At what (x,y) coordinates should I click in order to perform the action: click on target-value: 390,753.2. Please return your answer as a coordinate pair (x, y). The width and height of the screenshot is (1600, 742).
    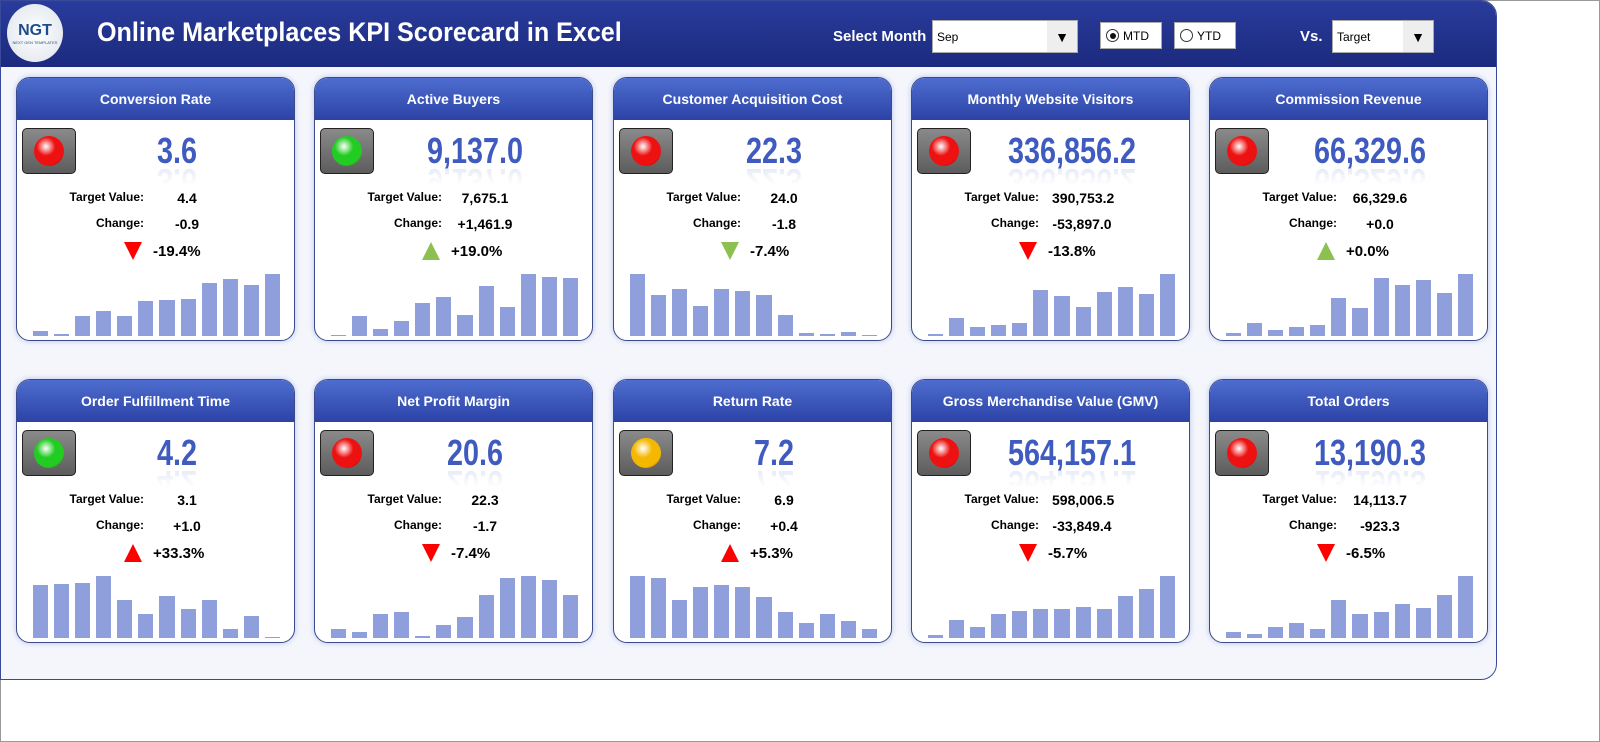
    Looking at the image, I should click on (1083, 198).